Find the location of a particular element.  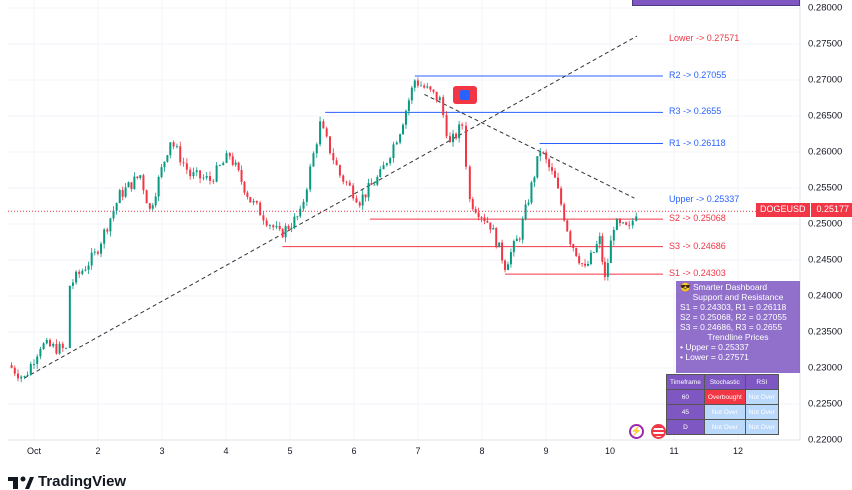

lightning-icon: ⚡ is located at coordinates (636, 431).